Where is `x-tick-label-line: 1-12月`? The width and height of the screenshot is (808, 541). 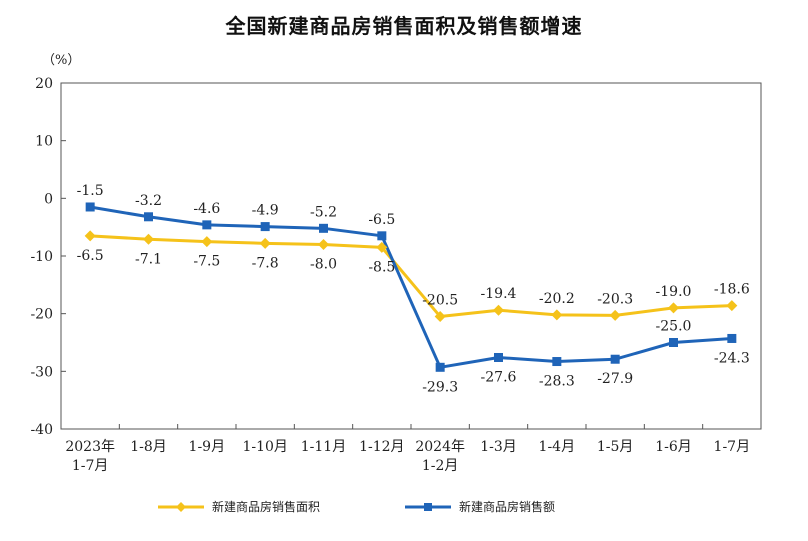
x-tick-label-line: 1-12月 is located at coordinates (381, 447).